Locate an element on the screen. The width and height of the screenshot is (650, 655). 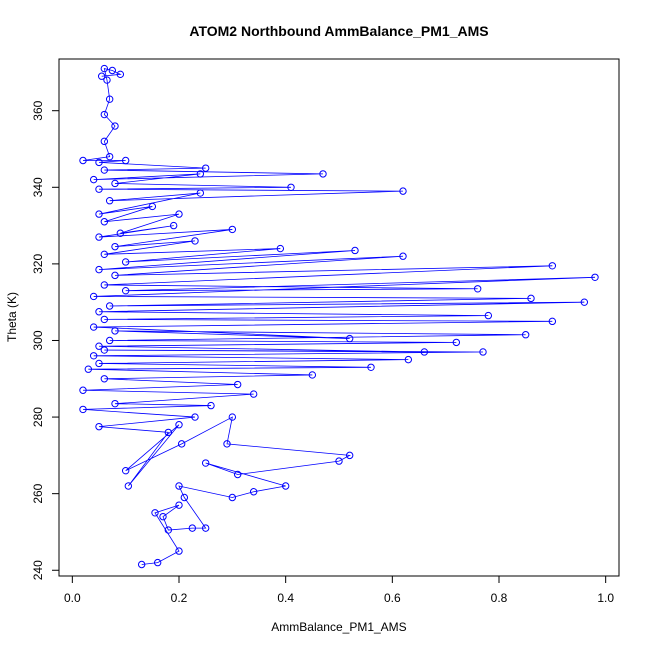
y-tick-label: 280 is located at coordinates (38, 417).